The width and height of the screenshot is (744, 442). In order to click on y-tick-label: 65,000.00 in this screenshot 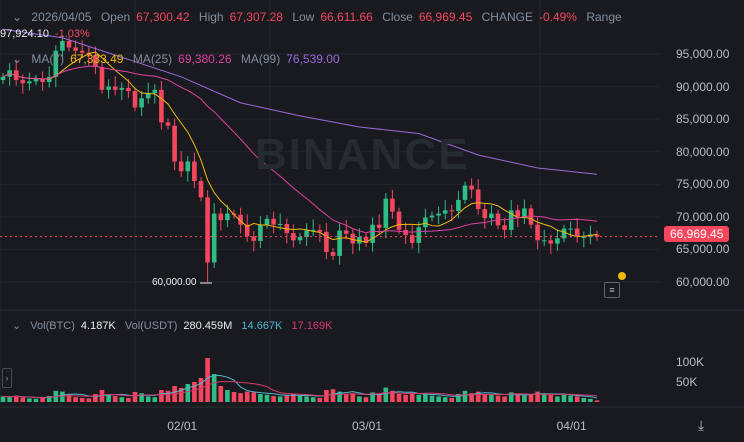, I will do `click(703, 249)`.